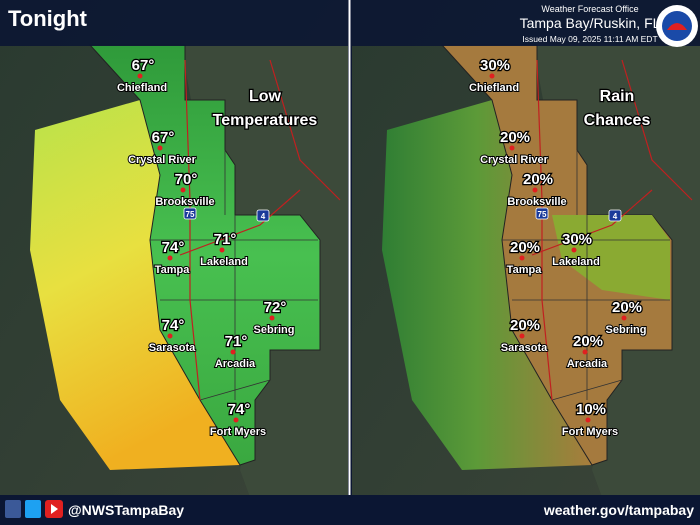 Image resolution: width=700 pixels, height=525 pixels. What do you see at coordinates (617, 120) in the screenshot?
I see `panel-title-line: Chances` at bounding box center [617, 120].